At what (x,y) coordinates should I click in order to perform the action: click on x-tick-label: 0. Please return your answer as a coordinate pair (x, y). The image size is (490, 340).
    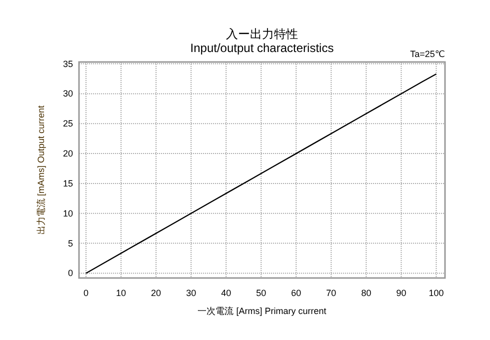
    Looking at the image, I should click on (86, 293).